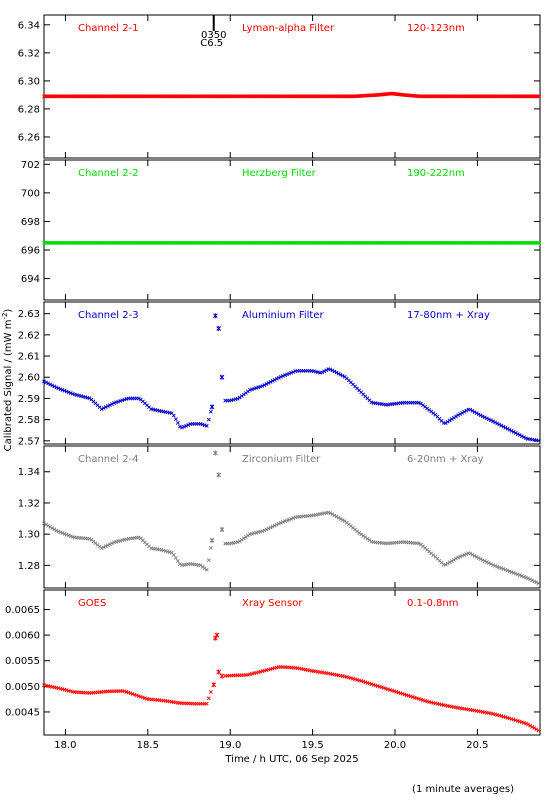  What do you see at coordinates (29, 357) in the screenshot?
I see `y-tick-label: 2.61` at bounding box center [29, 357].